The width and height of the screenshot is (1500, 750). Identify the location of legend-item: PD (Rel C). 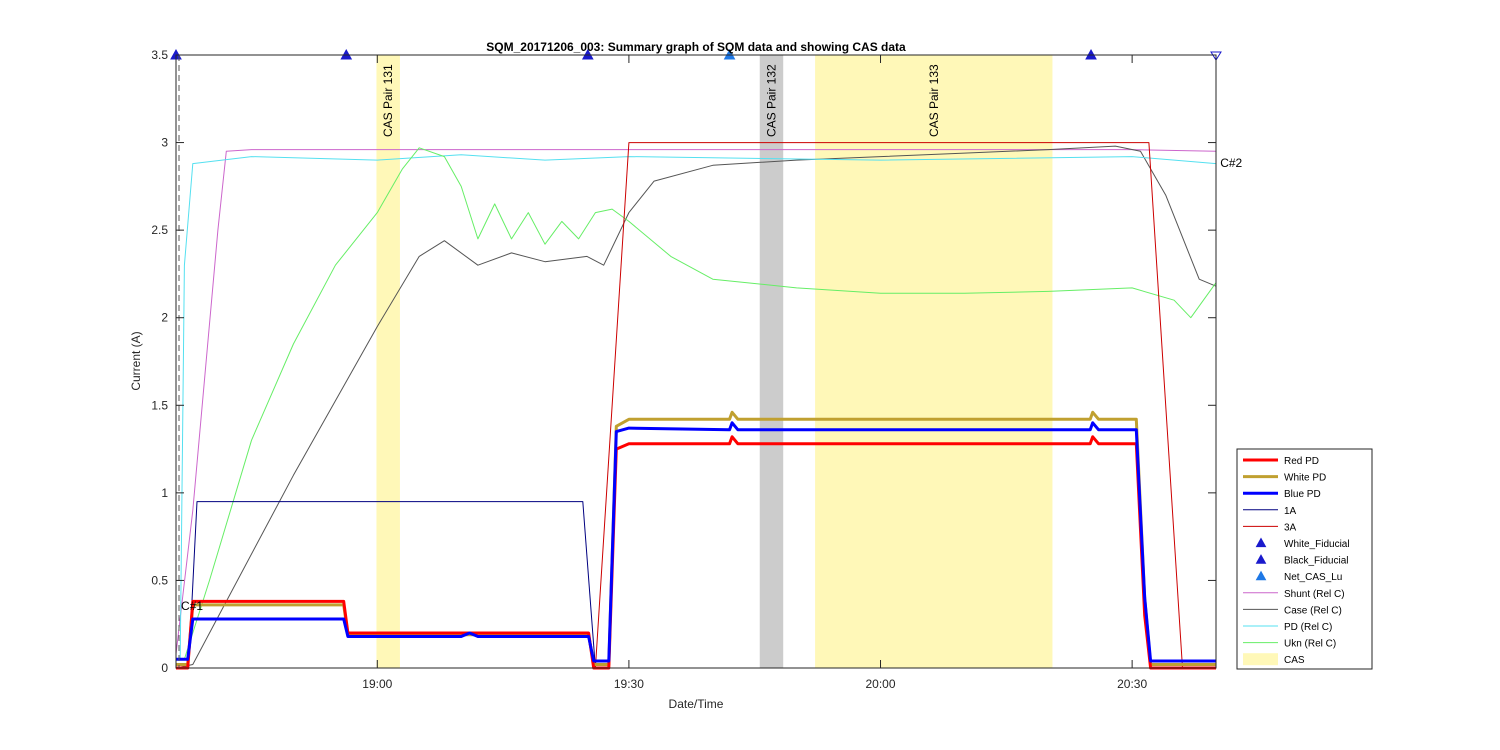
(1287, 627).